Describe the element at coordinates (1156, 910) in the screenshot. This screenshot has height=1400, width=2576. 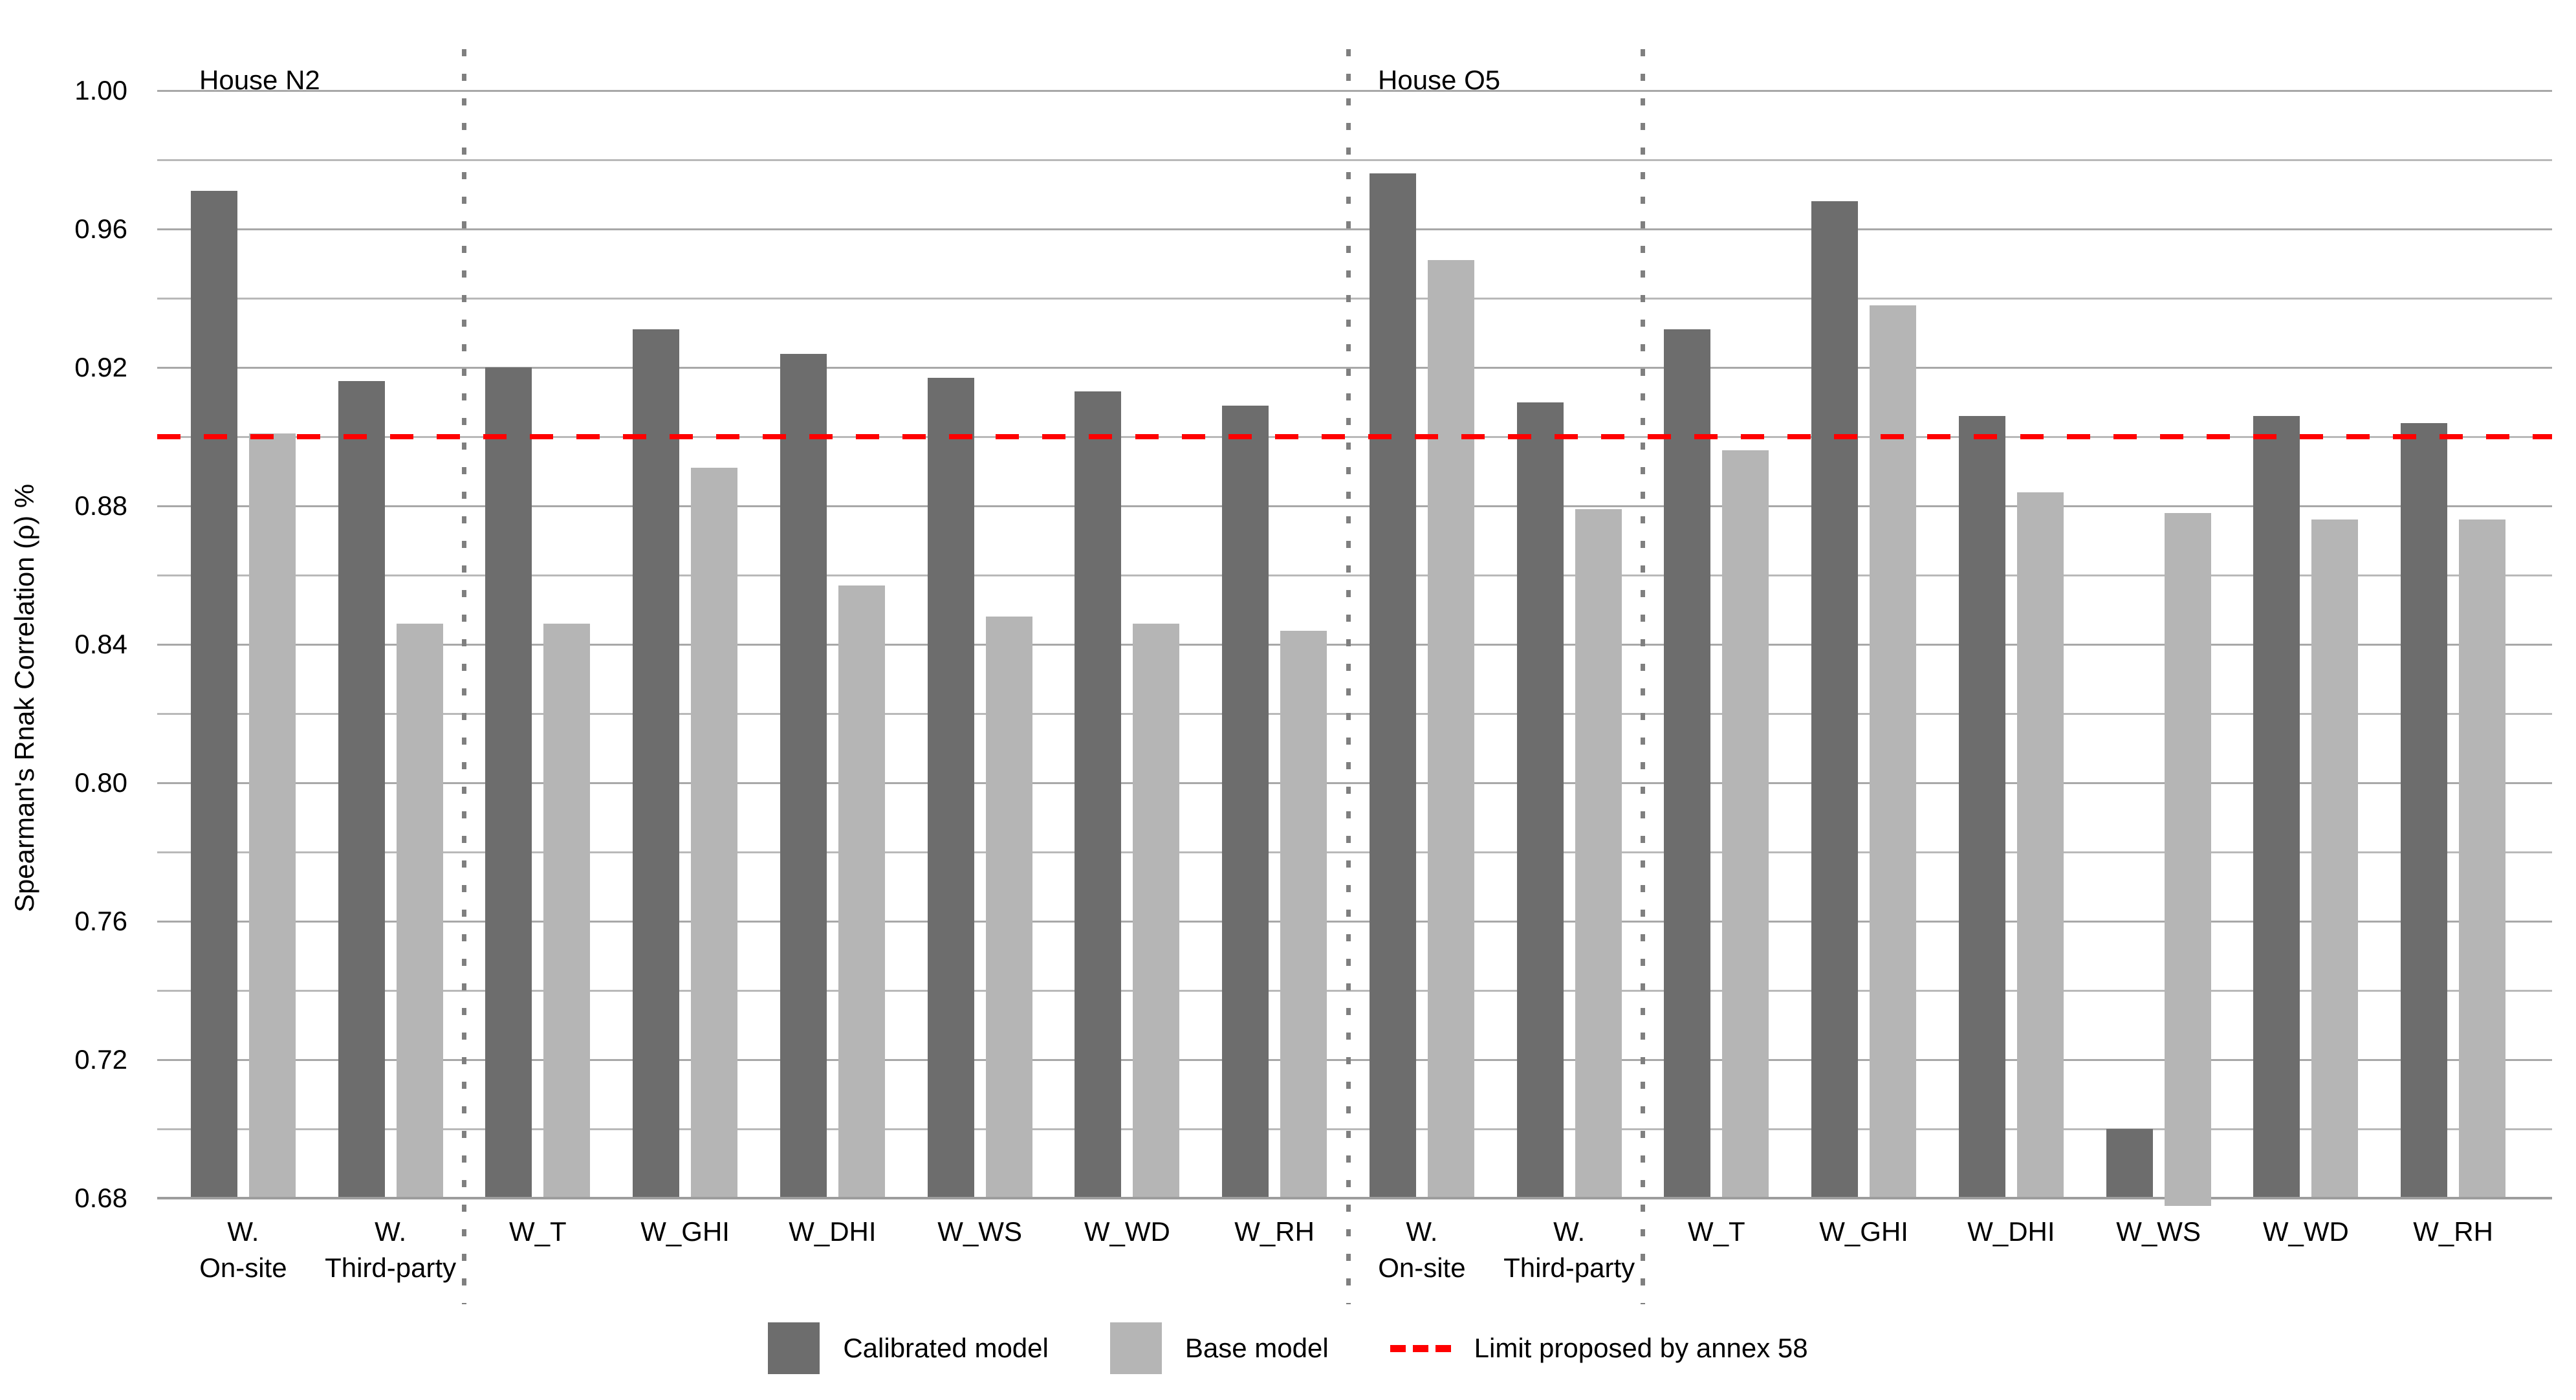
I see `bar-base-house-n2-w_wd` at that location.